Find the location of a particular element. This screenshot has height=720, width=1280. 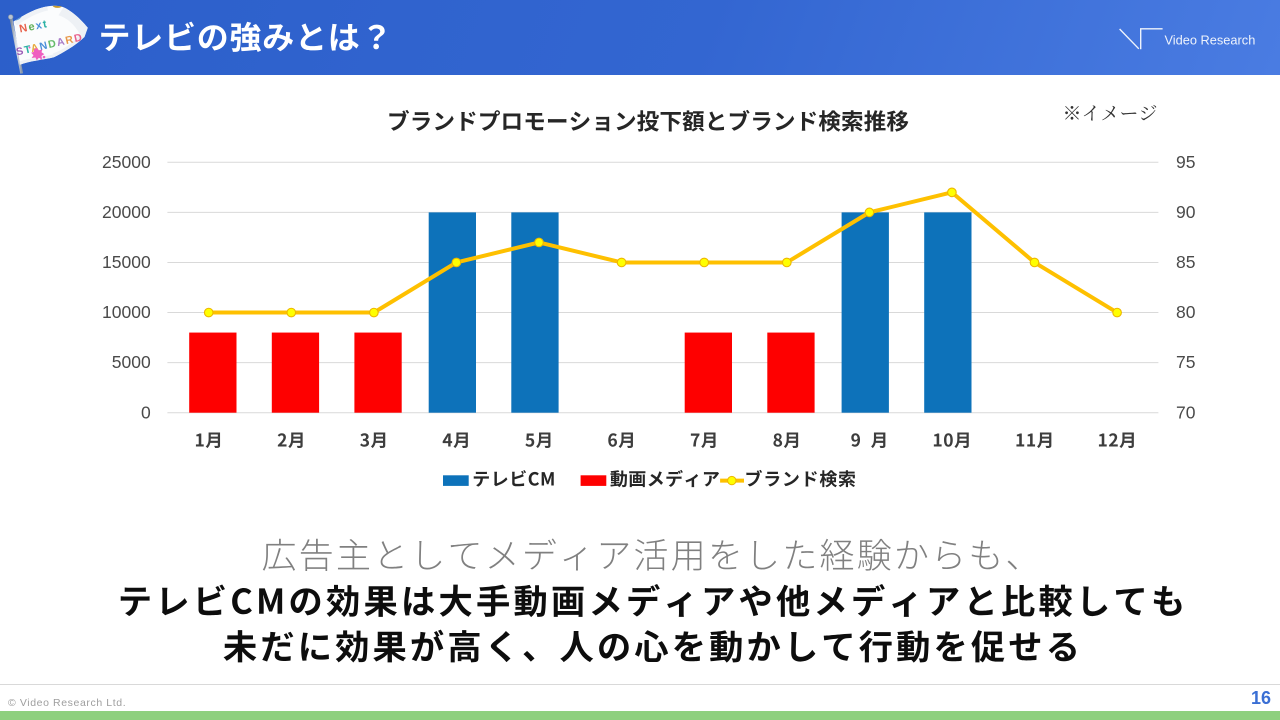

svg-text: 80 is located at coordinates (1186, 312).